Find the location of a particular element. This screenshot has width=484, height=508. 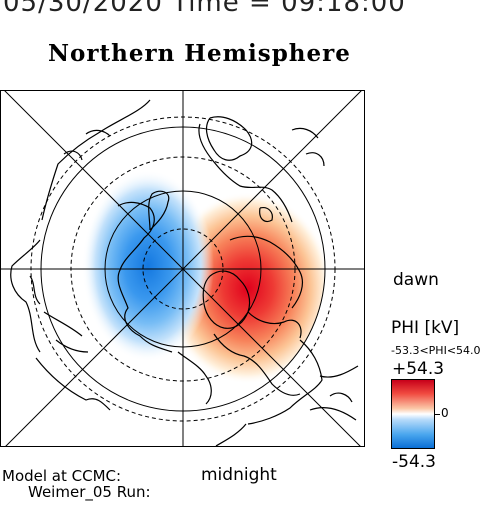

colorbar-min-label: -54.3 is located at coordinates (414, 462).